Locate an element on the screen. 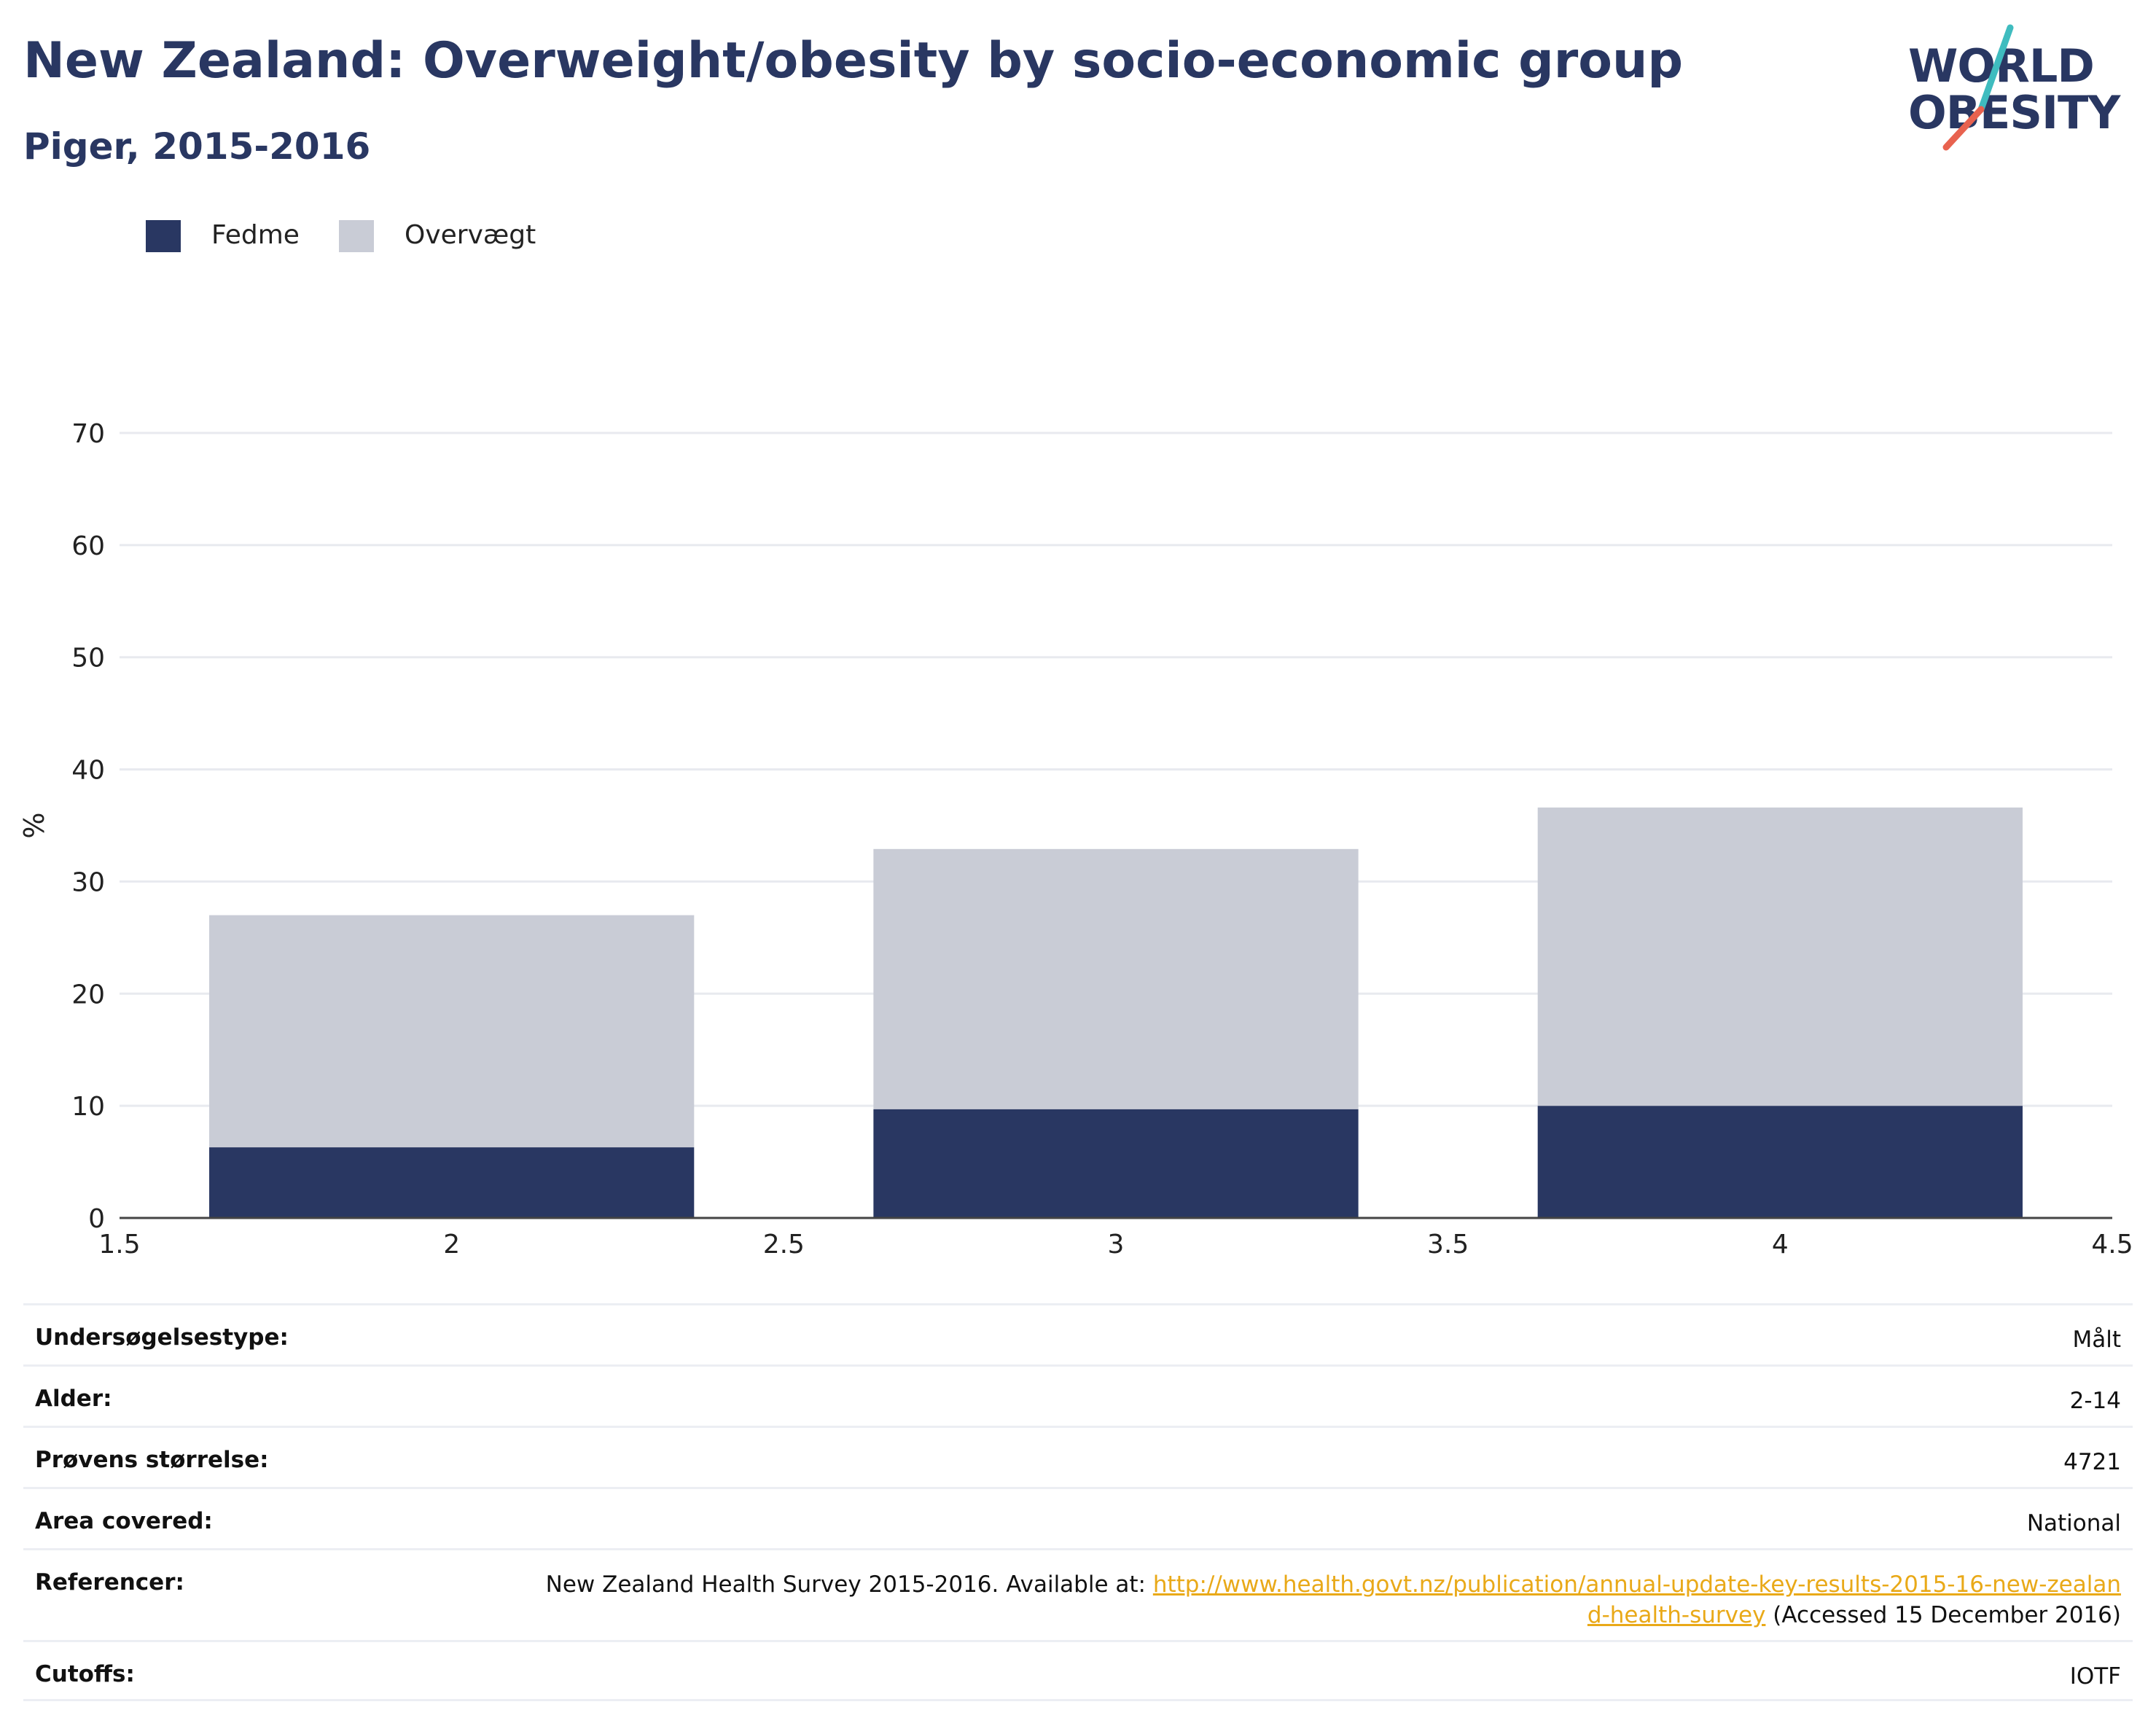  info-label: Referencer: is located at coordinates (110, 1582).